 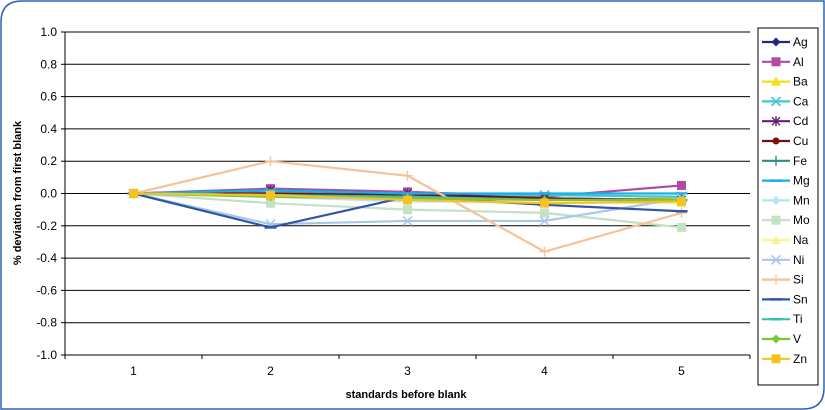 What do you see at coordinates (784, 161) in the screenshot?
I see `legend-entry-fe: Fe` at bounding box center [784, 161].